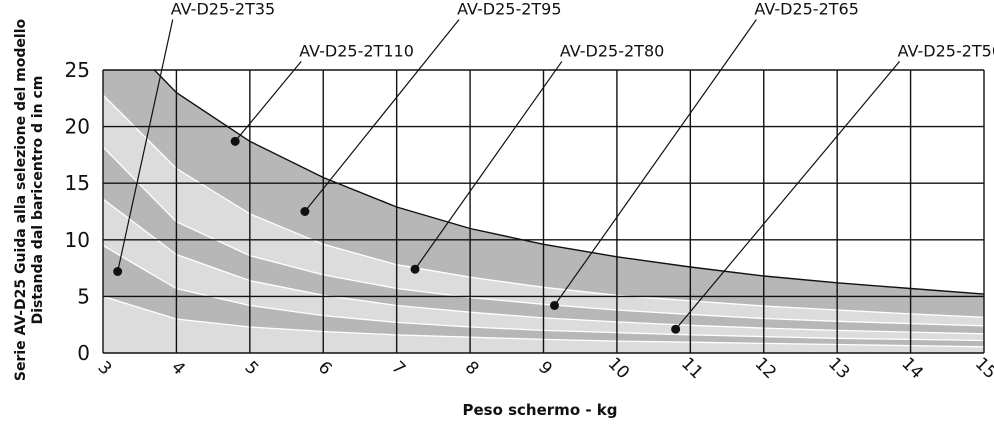 This screenshot has width=994, height=435. What do you see at coordinates (38, 200) in the screenshot?
I see `y-axis-label-line2: Distanda dal baricentro d in cm` at bounding box center [38, 200].